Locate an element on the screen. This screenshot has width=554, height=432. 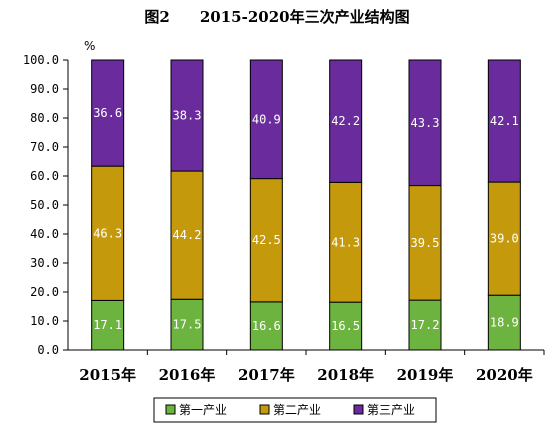
data-label: 18.9 is located at coordinates (504, 323).